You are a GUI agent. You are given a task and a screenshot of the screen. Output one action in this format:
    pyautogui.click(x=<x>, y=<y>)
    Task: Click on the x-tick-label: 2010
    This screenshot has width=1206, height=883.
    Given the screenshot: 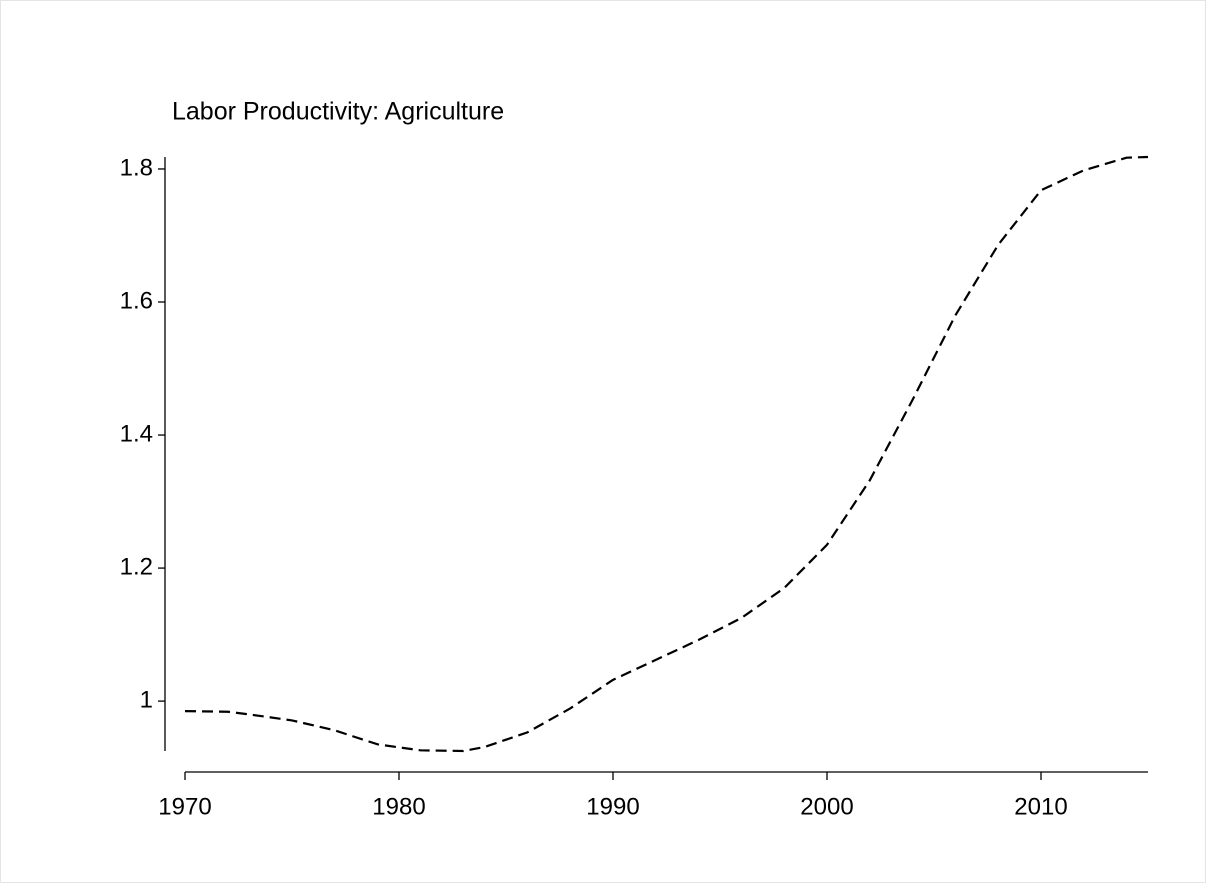 What is the action you would take?
    pyautogui.click(x=1040, y=806)
    